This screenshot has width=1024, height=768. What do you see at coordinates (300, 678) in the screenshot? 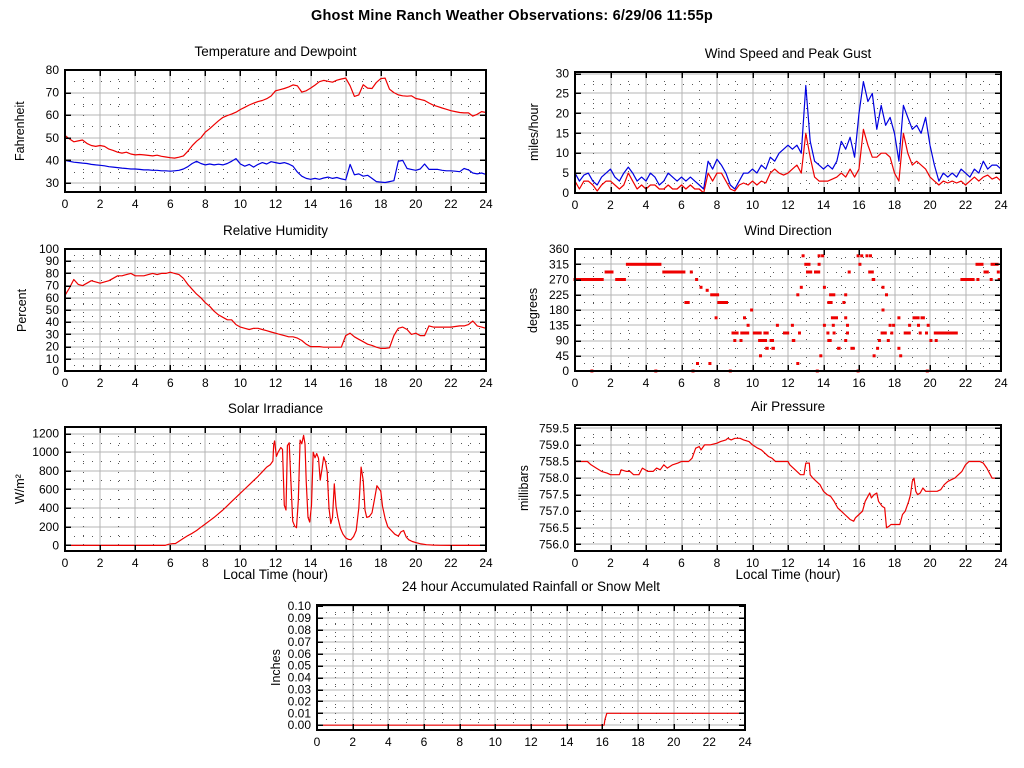
I see `svg-text: 0.04` at bounding box center [300, 678].